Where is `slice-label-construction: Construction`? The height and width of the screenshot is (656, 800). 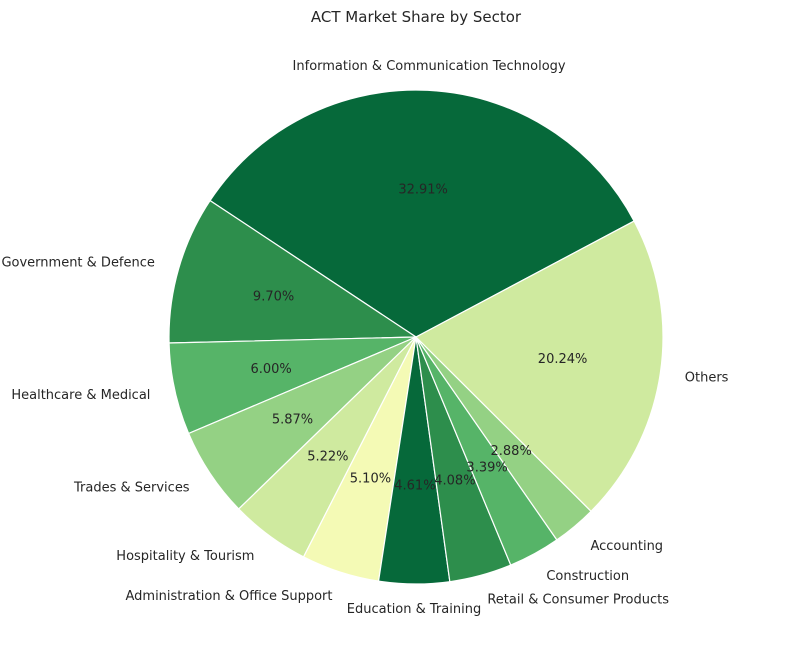 slice-label-construction: Construction is located at coordinates (587, 576).